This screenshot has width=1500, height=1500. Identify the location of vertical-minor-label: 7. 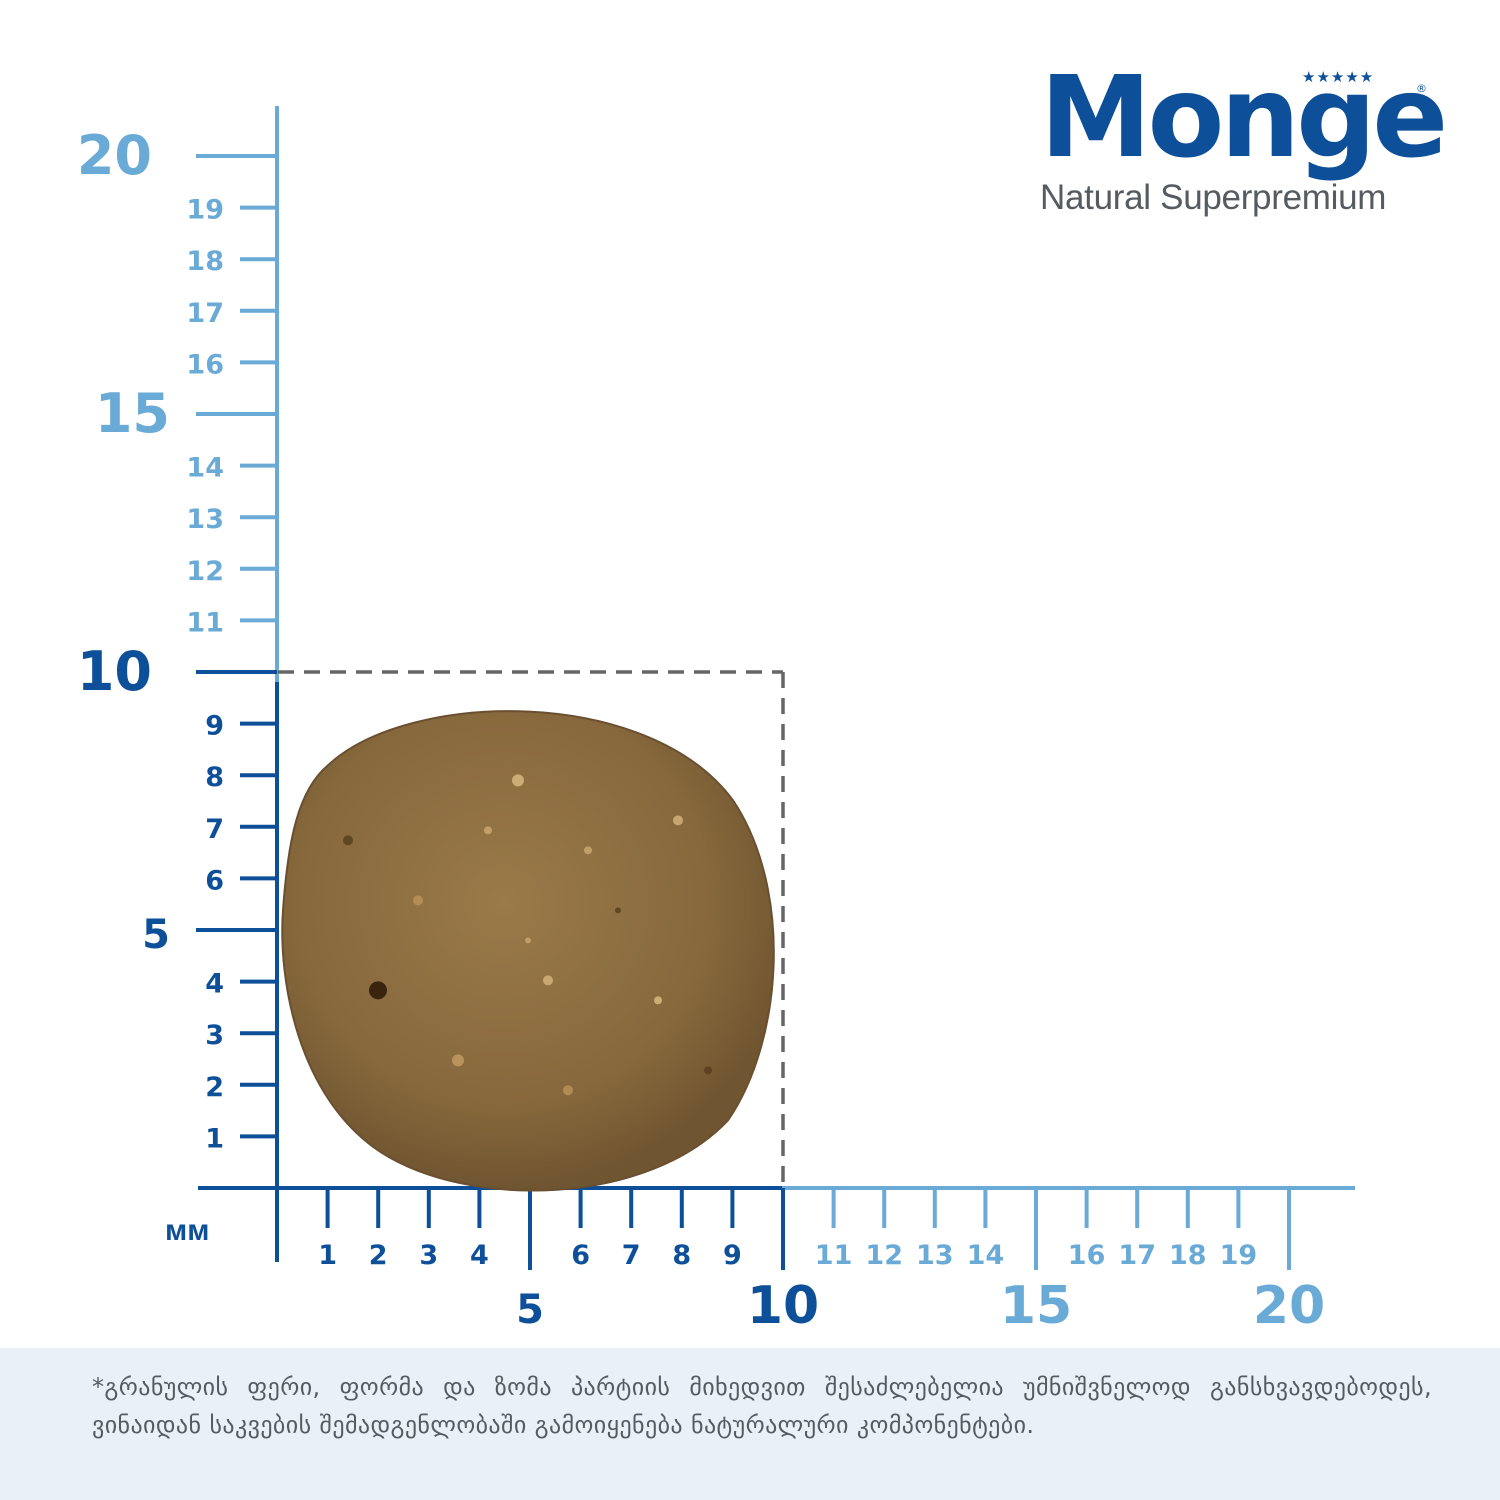
(214, 829).